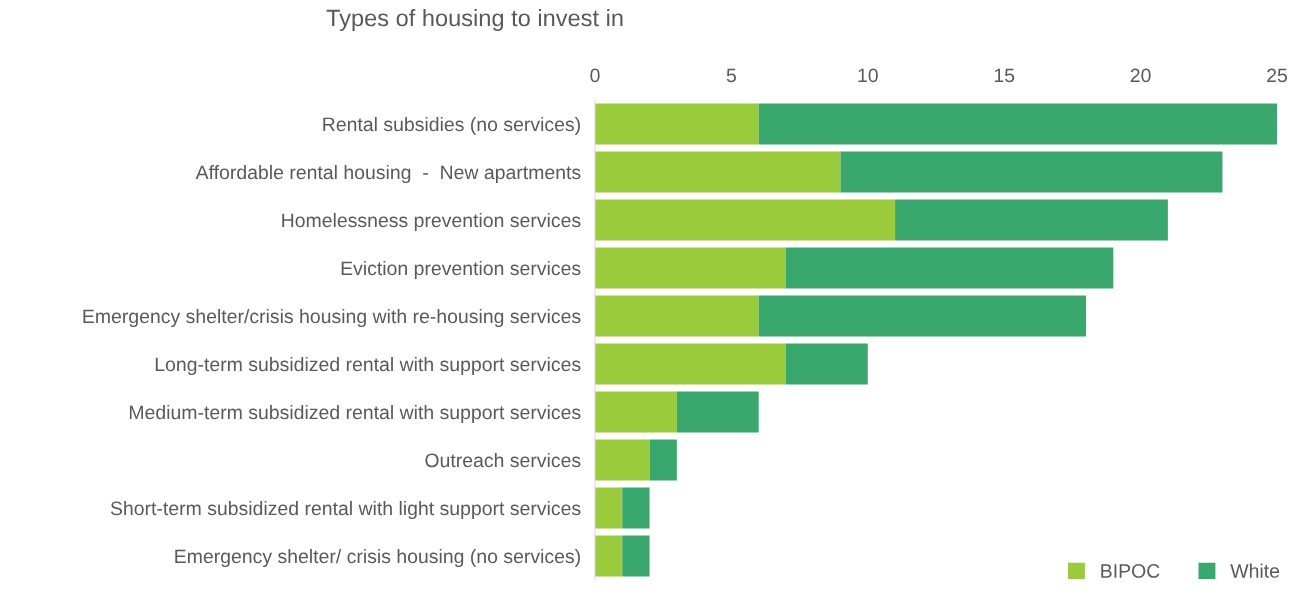 The height and width of the screenshot is (598, 1299). I want to click on legend-label: BIPOC, so click(1130, 571).